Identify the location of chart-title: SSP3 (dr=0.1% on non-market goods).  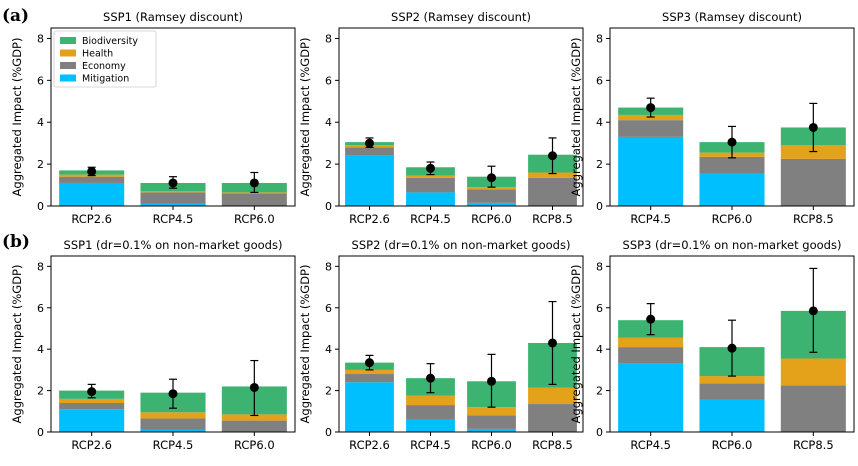
(732, 245).